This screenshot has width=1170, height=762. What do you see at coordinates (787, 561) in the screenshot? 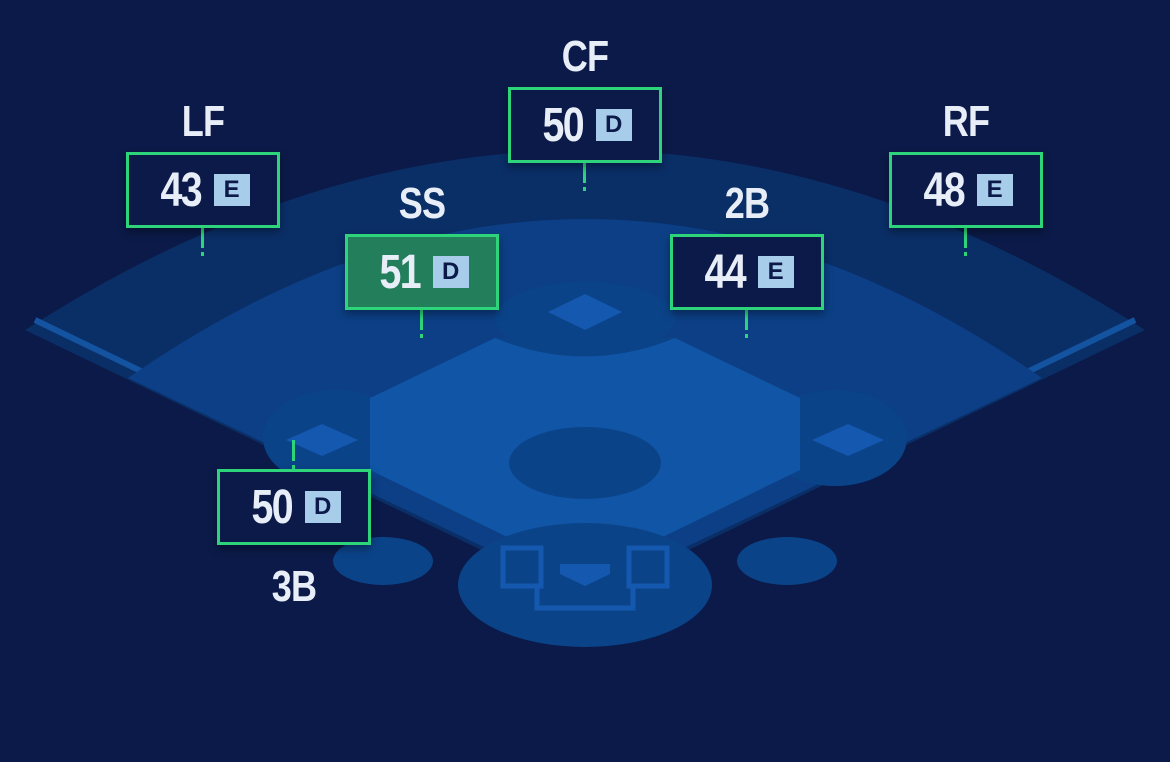
I see `on-deck-circle-right` at bounding box center [787, 561].